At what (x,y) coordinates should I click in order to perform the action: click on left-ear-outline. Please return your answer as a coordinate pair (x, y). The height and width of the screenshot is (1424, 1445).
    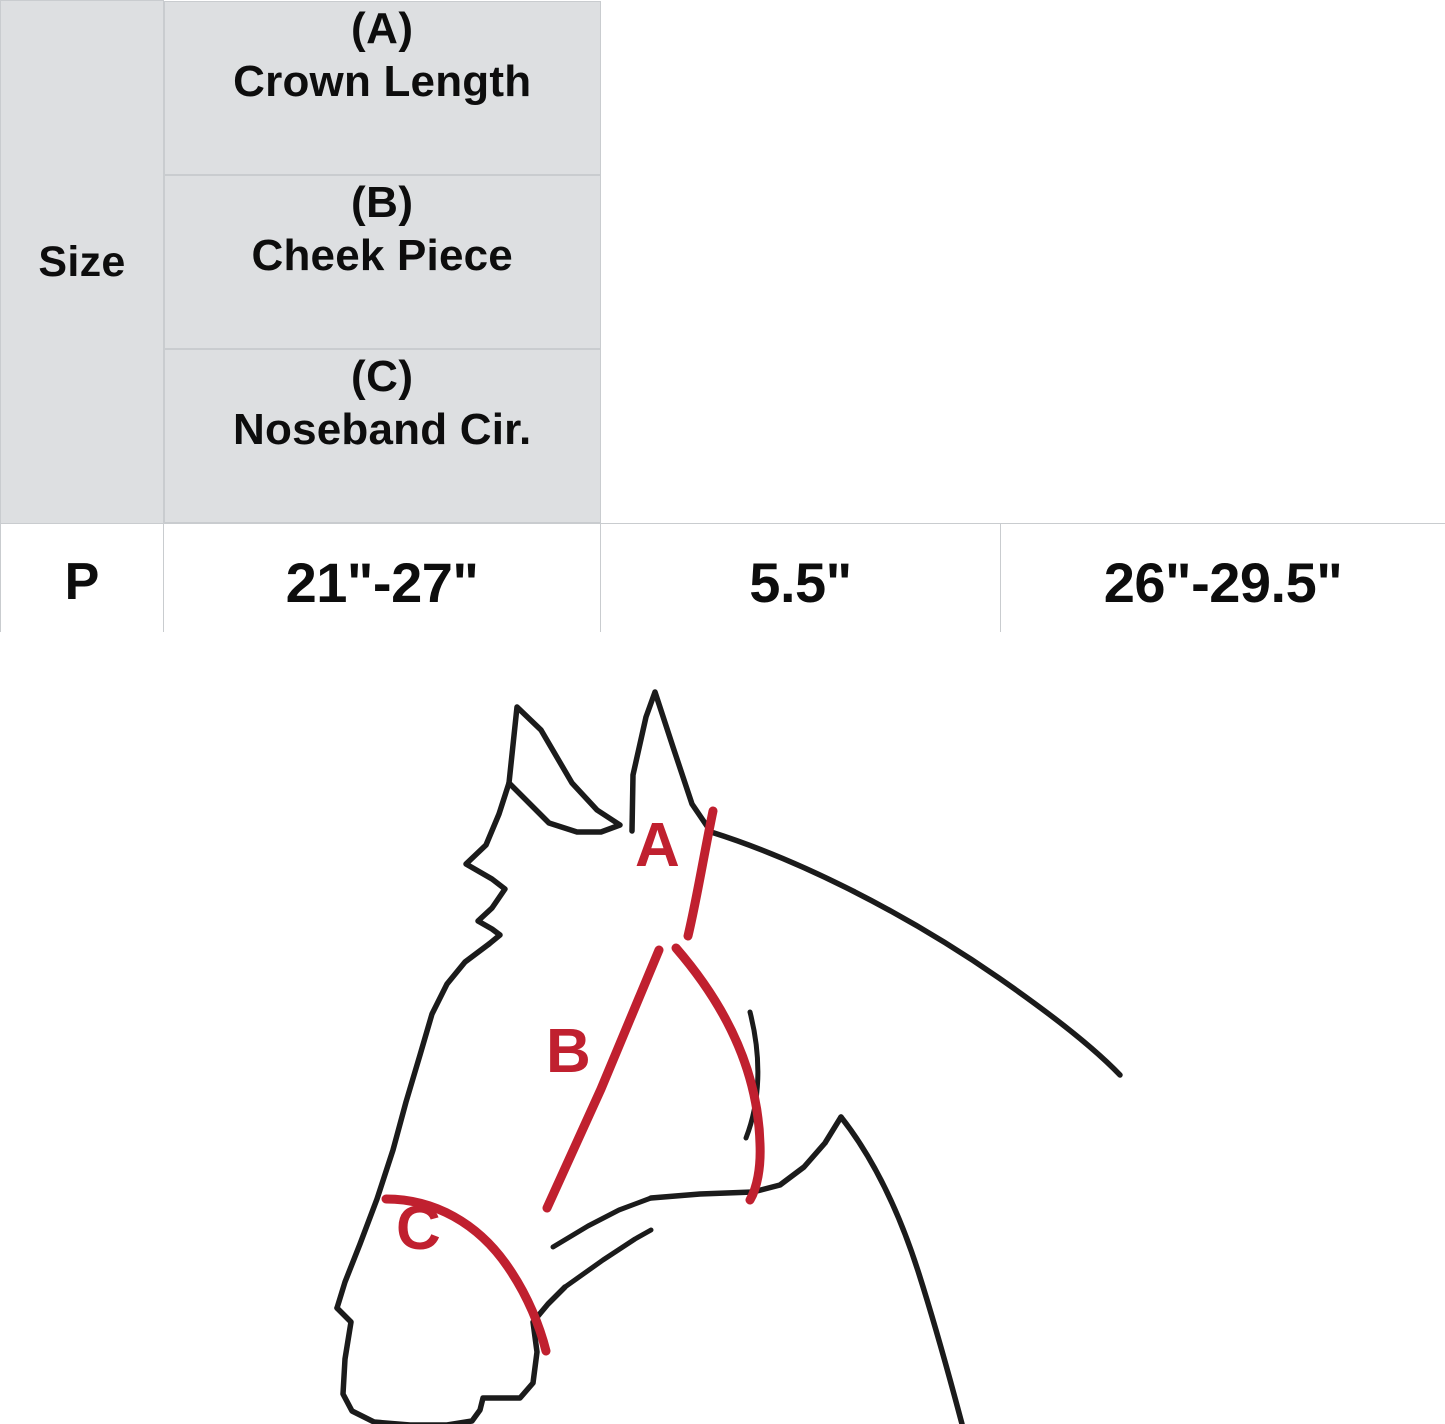
    Looking at the image, I should click on (564, 769).